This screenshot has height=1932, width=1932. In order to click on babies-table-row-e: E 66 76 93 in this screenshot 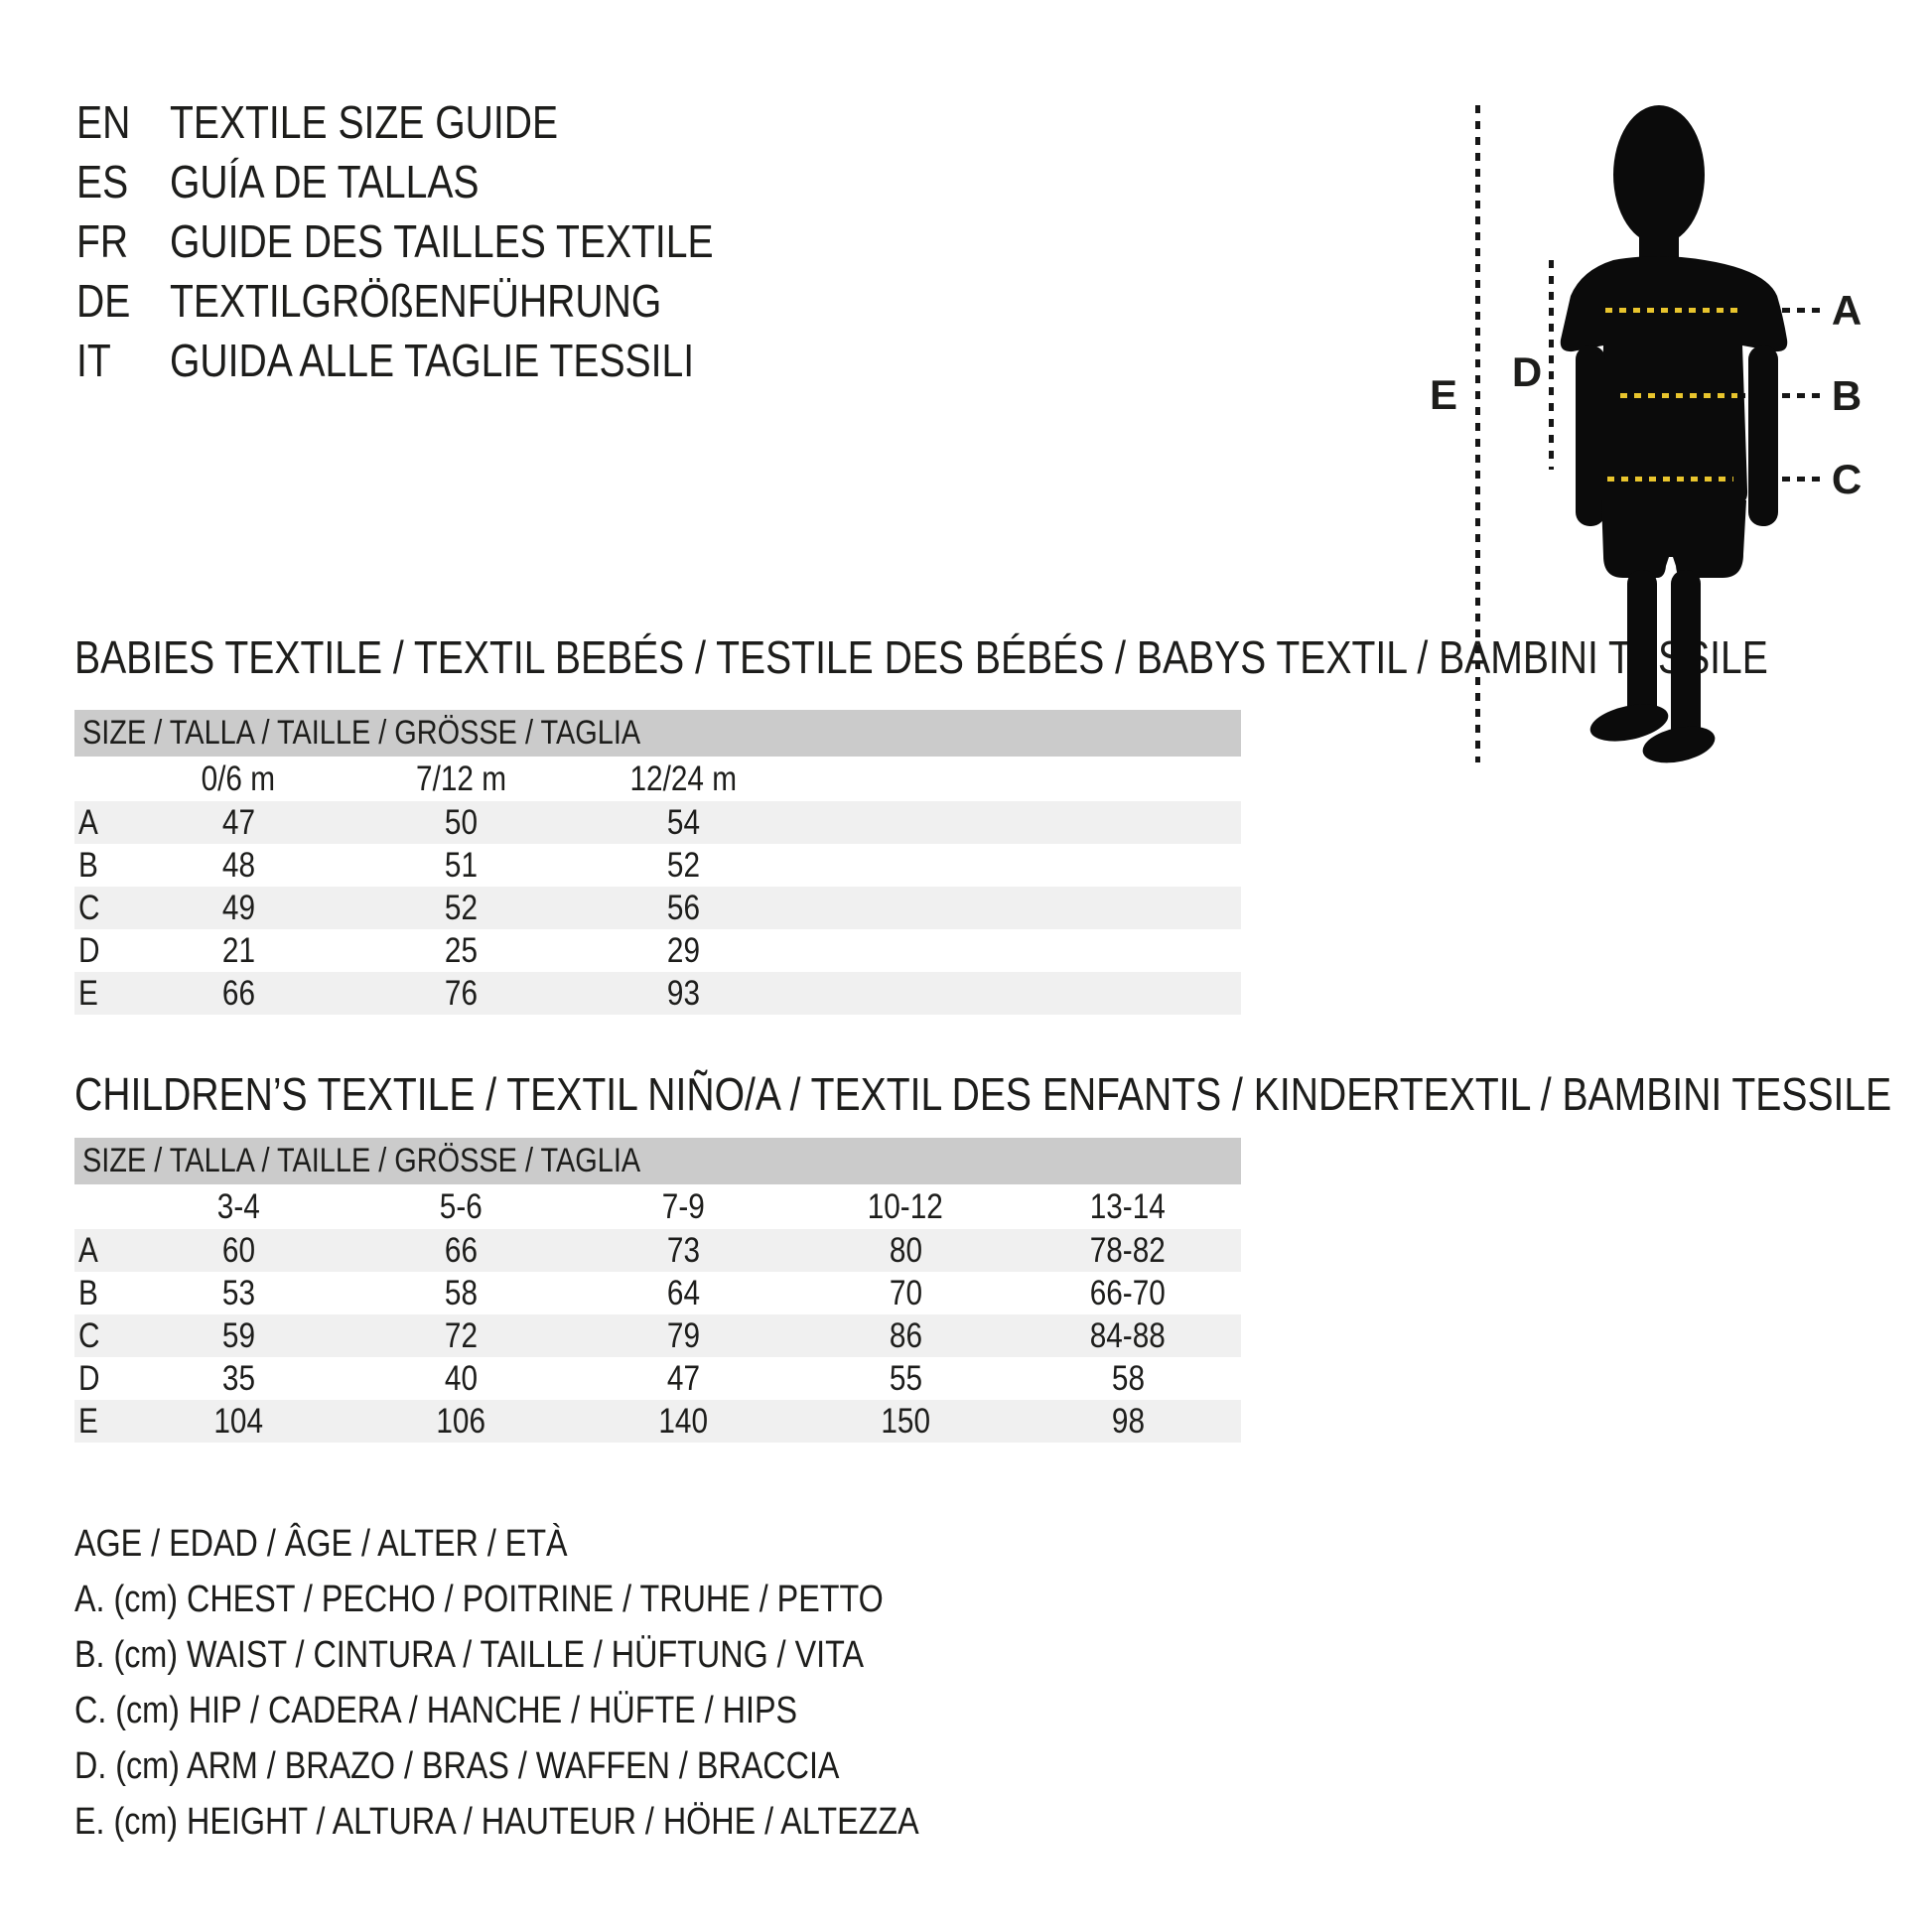, I will do `click(658, 994)`.